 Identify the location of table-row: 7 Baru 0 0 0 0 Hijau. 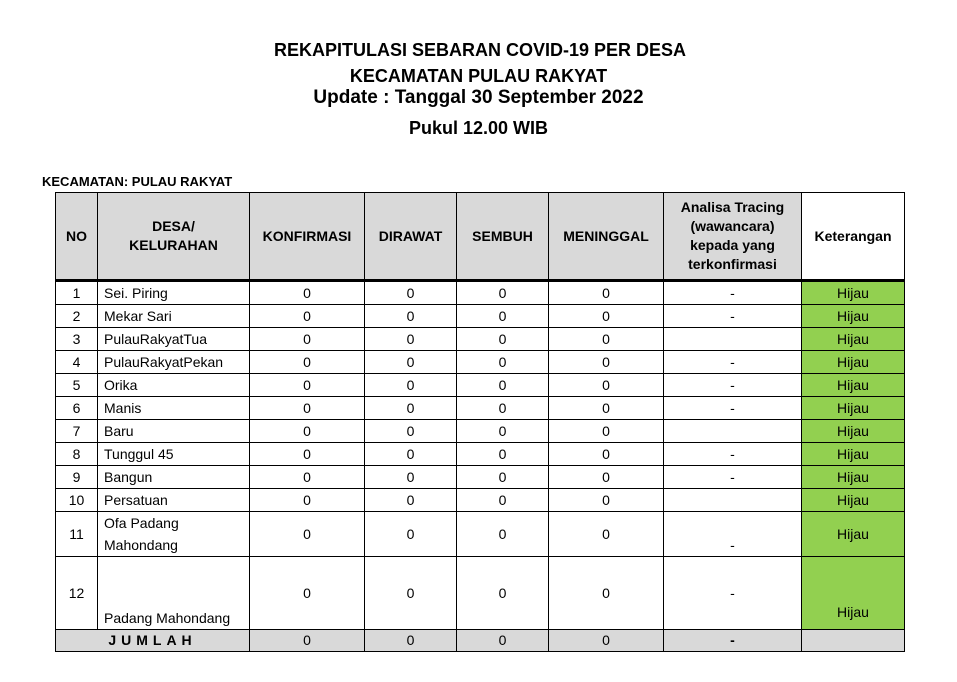
(480, 431).